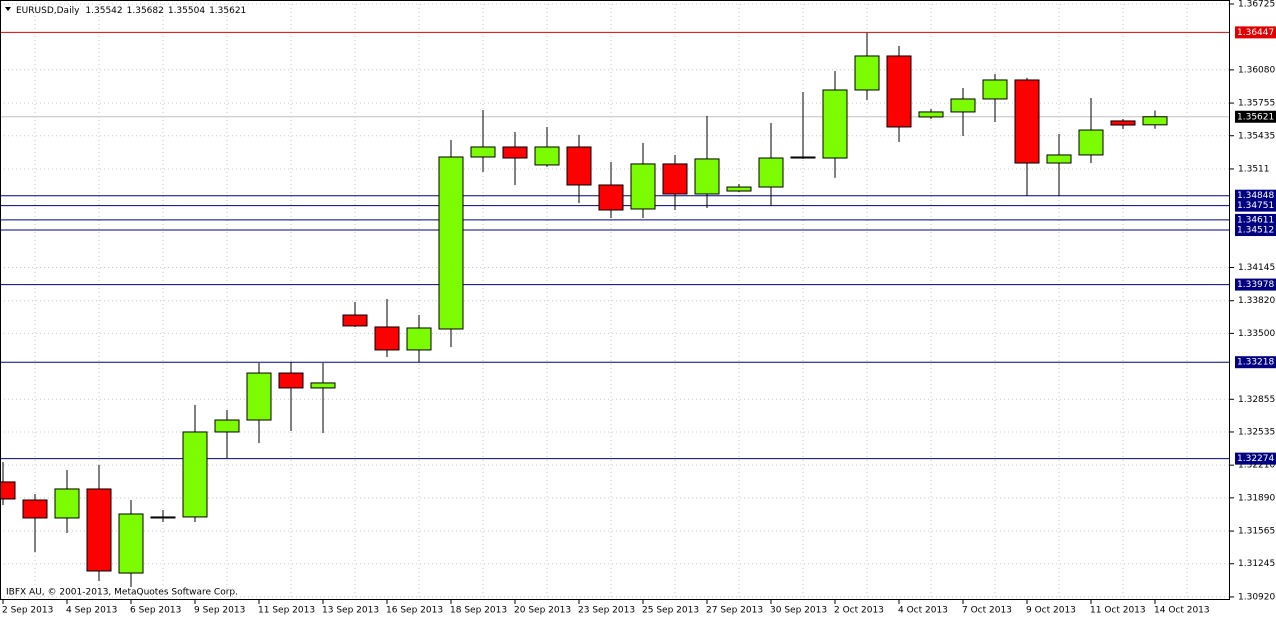 This screenshot has width=1276, height=619. I want to click on price-line-label: 1.34512, so click(1255, 231).